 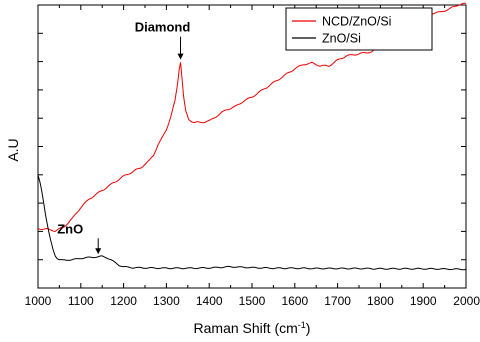 What do you see at coordinates (356, 22) in the screenshot?
I see `legend-entry: NCD/ZnO/Si` at bounding box center [356, 22].